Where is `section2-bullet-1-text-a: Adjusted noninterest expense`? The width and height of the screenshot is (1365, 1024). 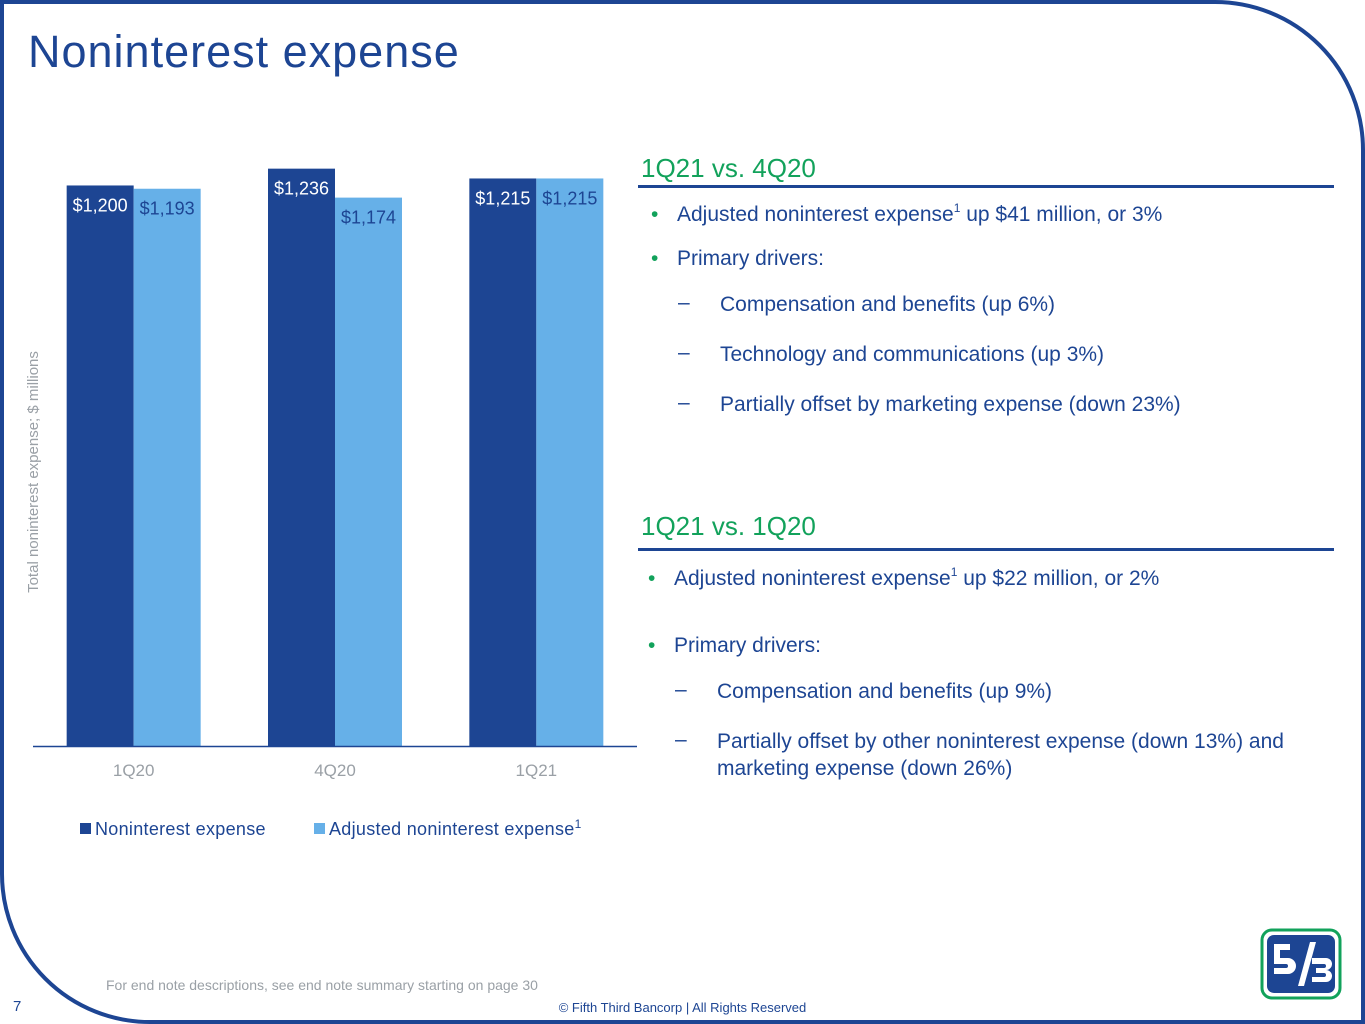 section2-bullet-1-text-a: Adjusted noninterest expense is located at coordinates (812, 578).